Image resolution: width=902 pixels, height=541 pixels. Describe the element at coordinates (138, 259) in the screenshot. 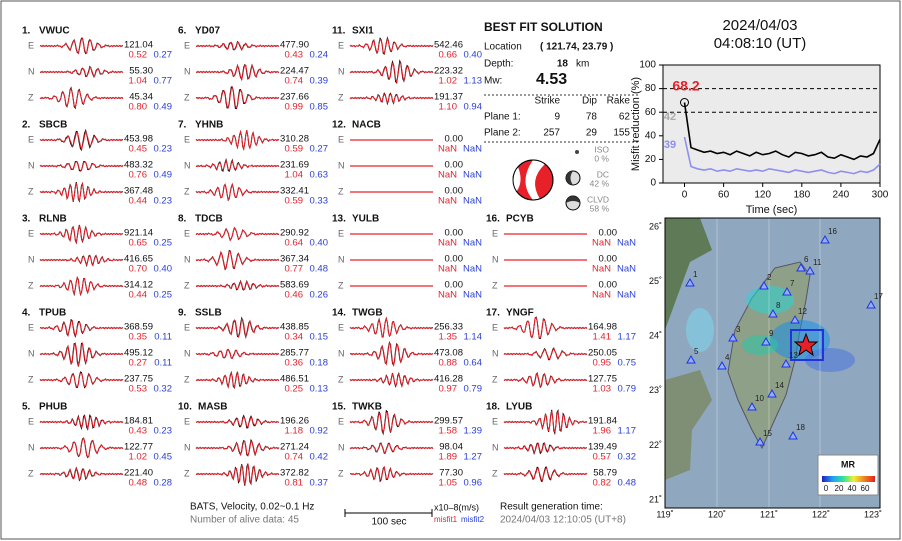

I see `amplitude: 416.65` at that location.